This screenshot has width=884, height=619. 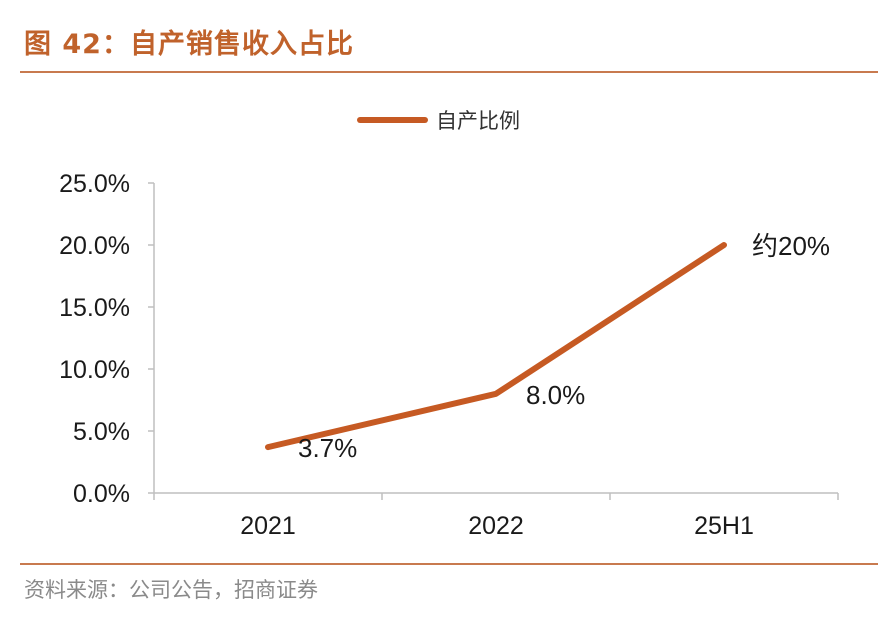 What do you see at coordinates (101, 432) in the screenshot?
I see `y-tick-label: 5.0%` at bounding box center [101, 432].